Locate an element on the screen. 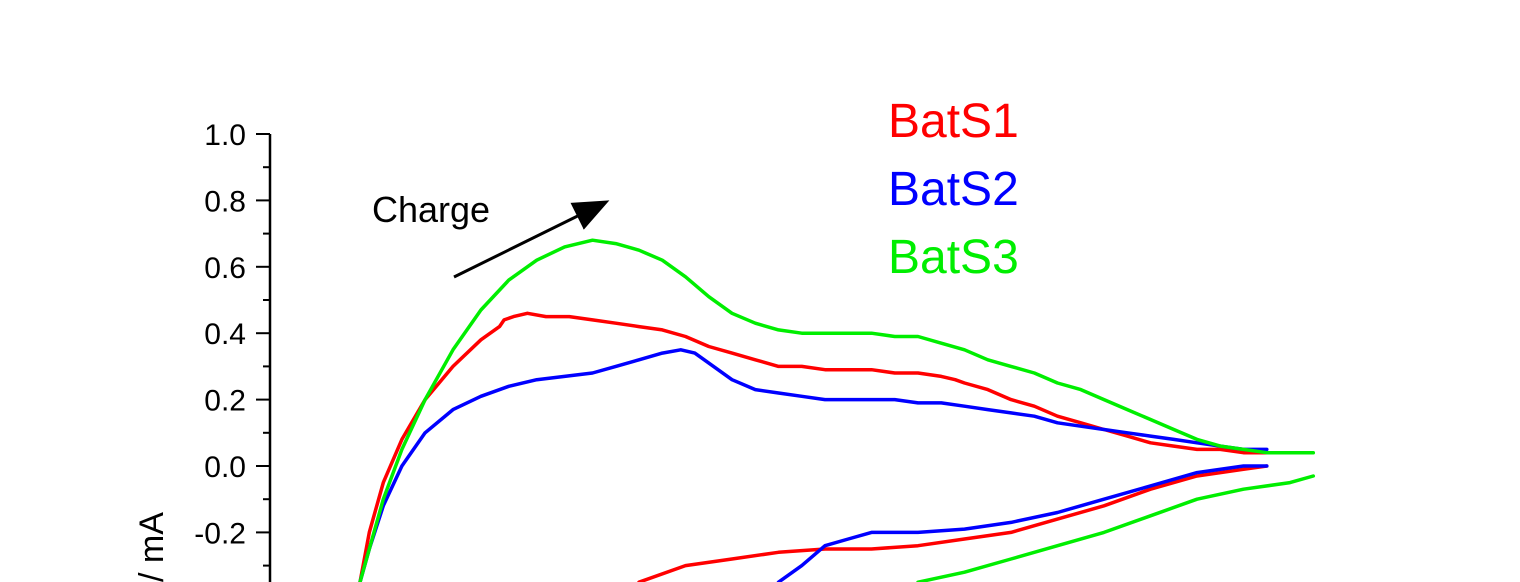 This screenshot has width=1520, height=582. legend: BatS1 BatS2 BatS3 is located at coordinates (953, 189).